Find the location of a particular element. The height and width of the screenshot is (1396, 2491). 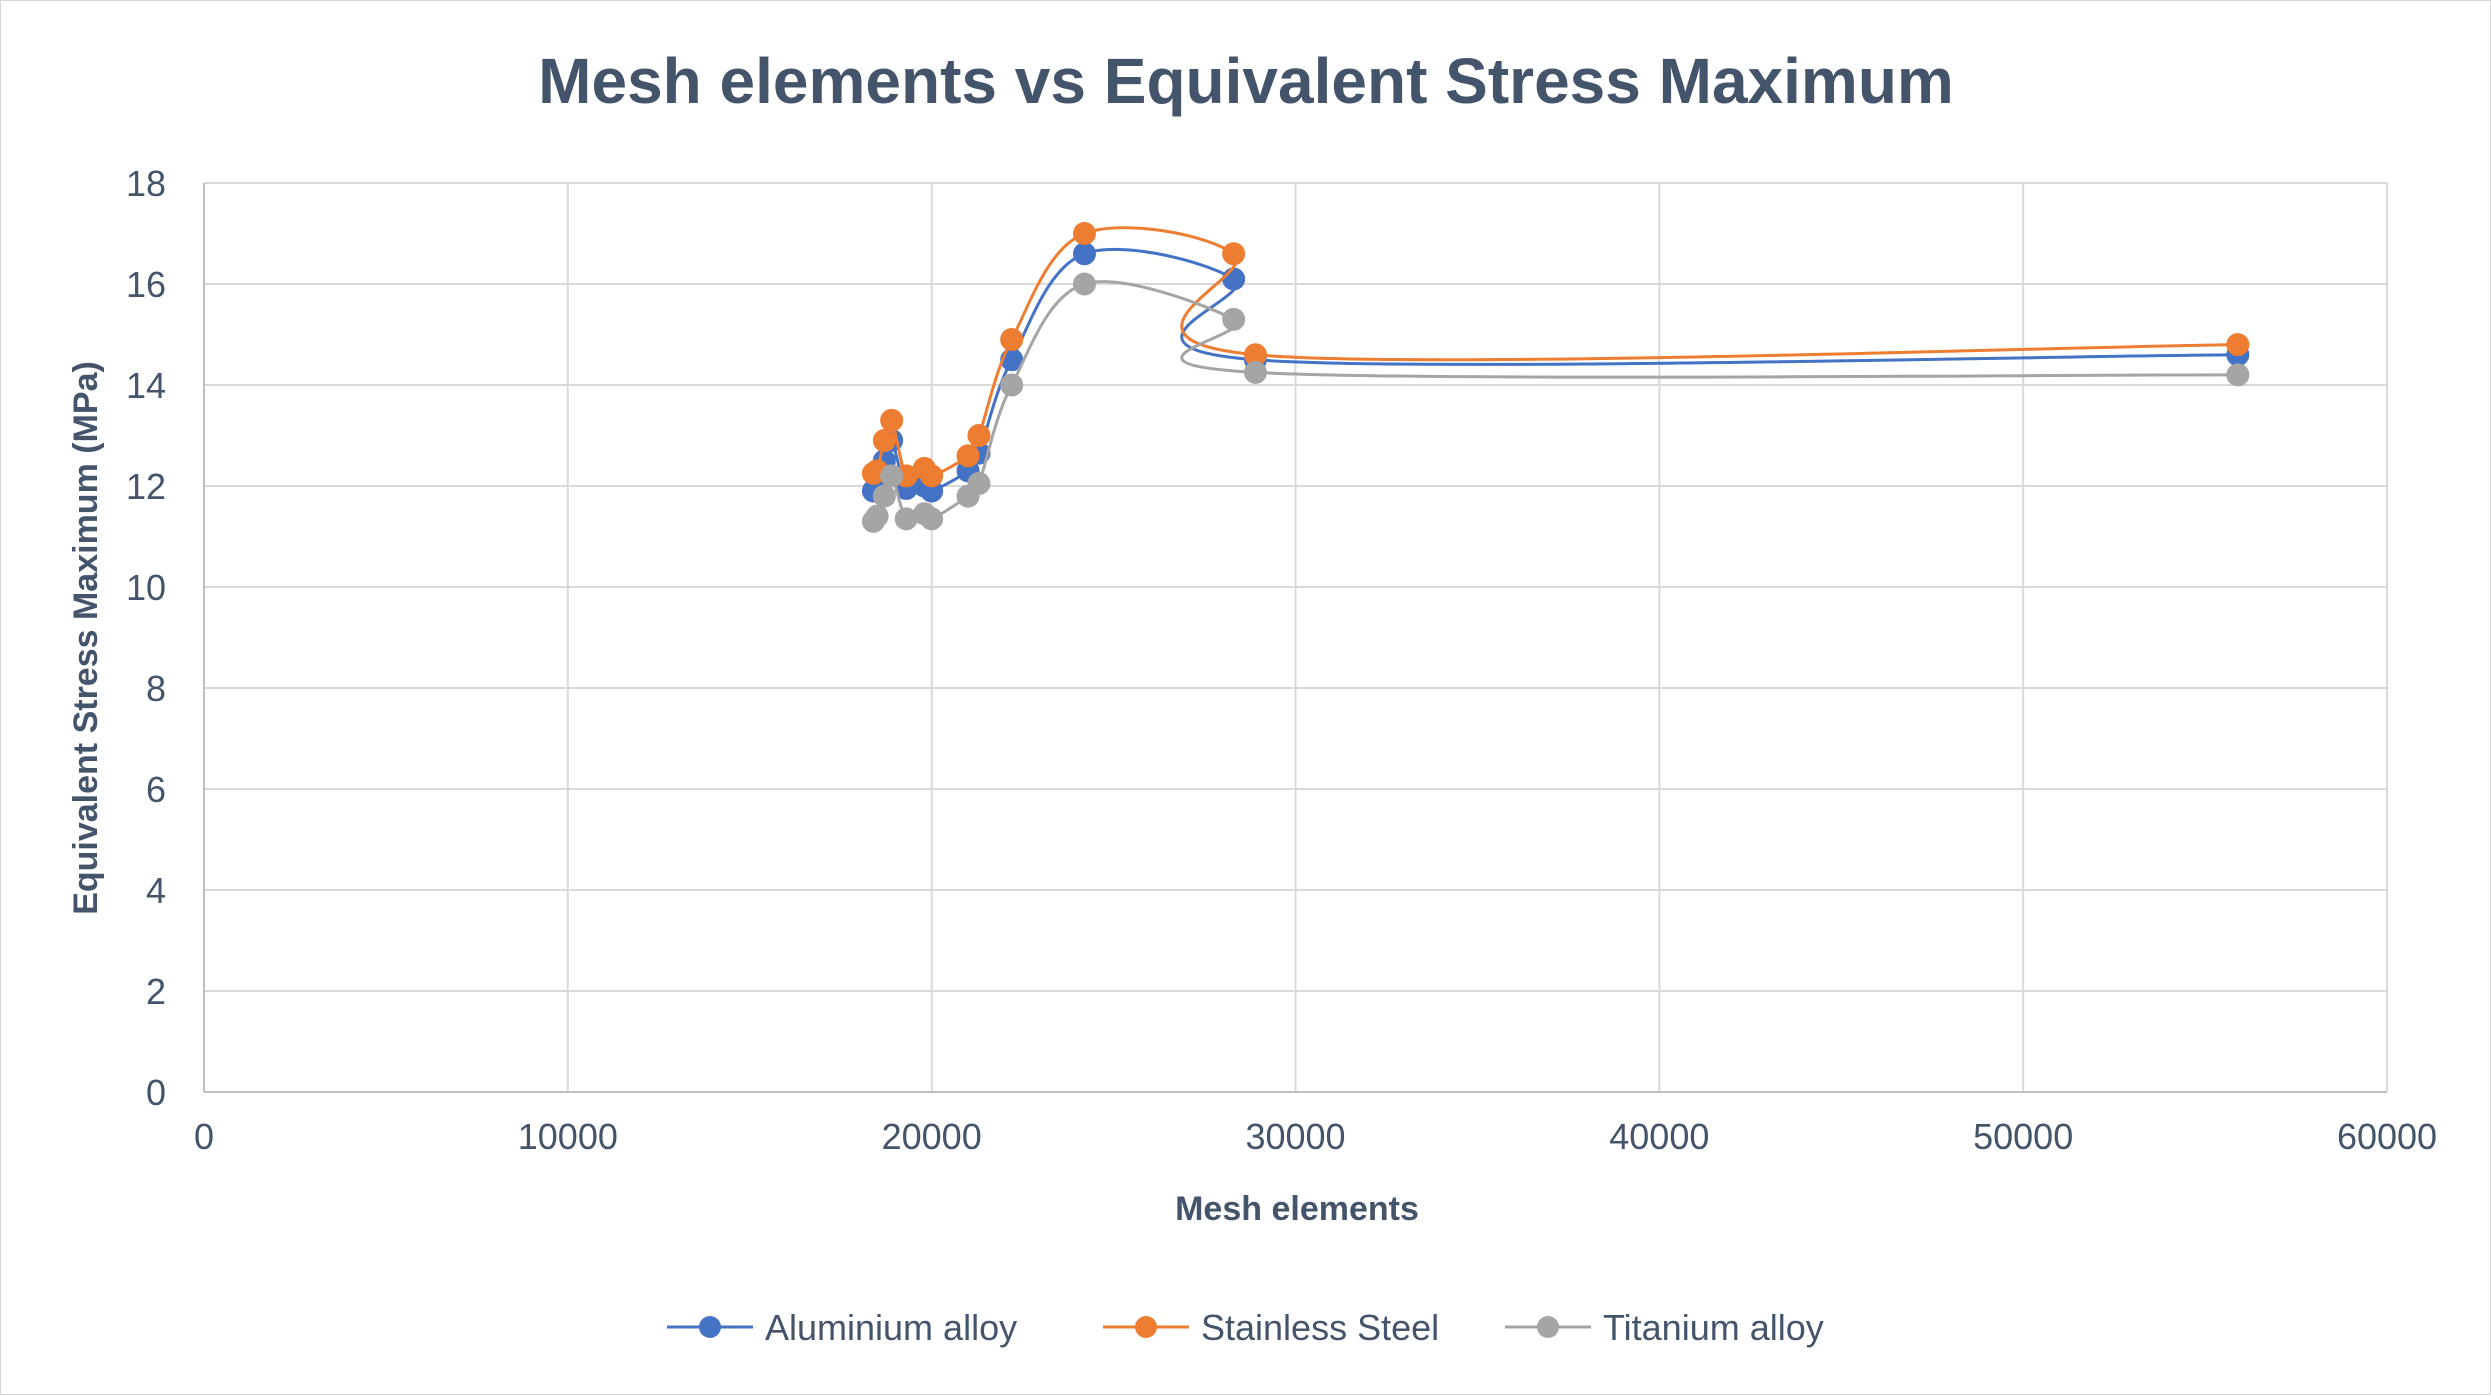

legend-item-stainless-steel: Stainless Steel is located at coordinates (1271, 1327).